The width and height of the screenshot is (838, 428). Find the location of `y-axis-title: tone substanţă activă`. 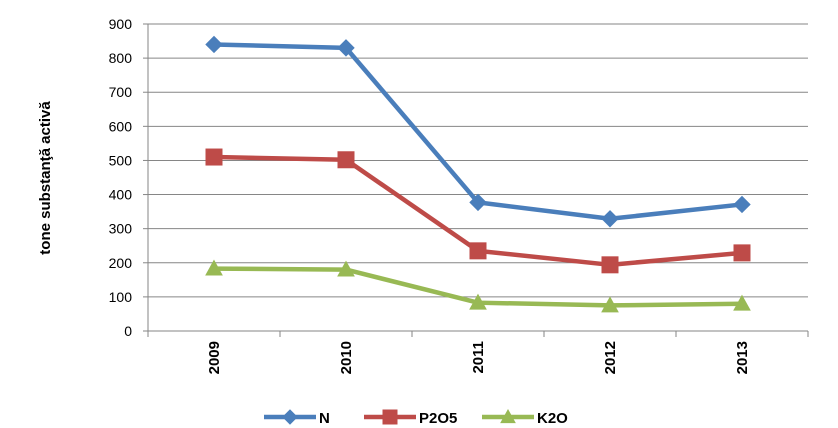

y-axis-title: tone substanţă activă is located at coordinates (45, 178).